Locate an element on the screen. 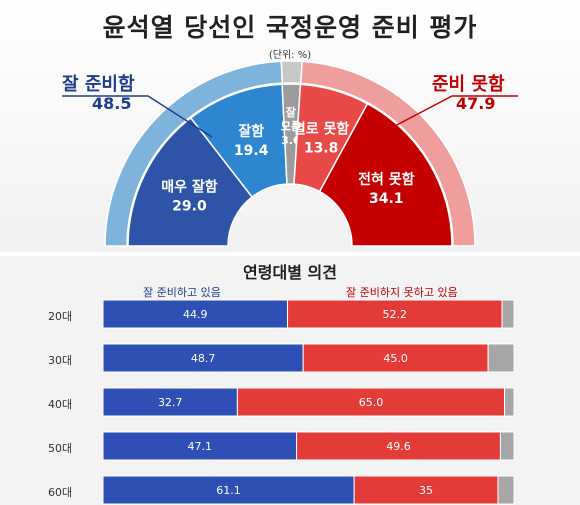 Image resolution: width=580 pixels, height=505 pixels. unit-label: (단위: %) is located at coordinates (290, 55).